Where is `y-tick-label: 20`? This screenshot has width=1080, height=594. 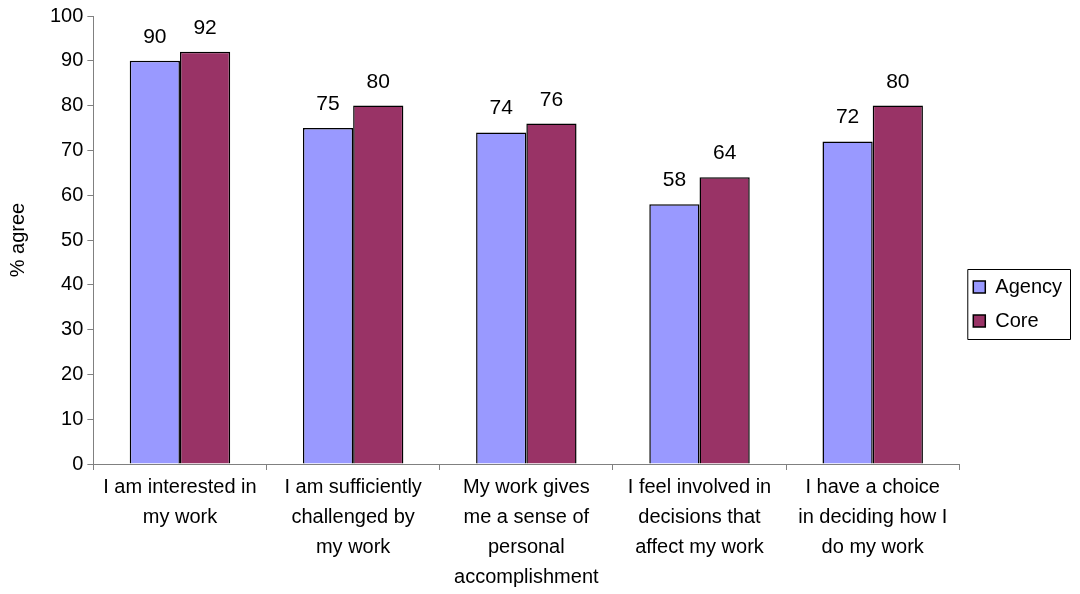
y-tick-label: 20 is located at coordinates (72, 372).